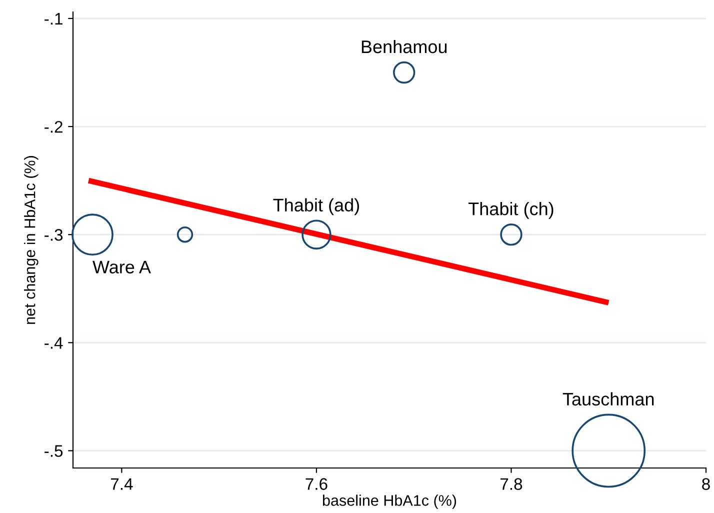 The width and height of the screenshot is (714, 513). I want to click on y-tick-label: -.3, so click(53, 235).